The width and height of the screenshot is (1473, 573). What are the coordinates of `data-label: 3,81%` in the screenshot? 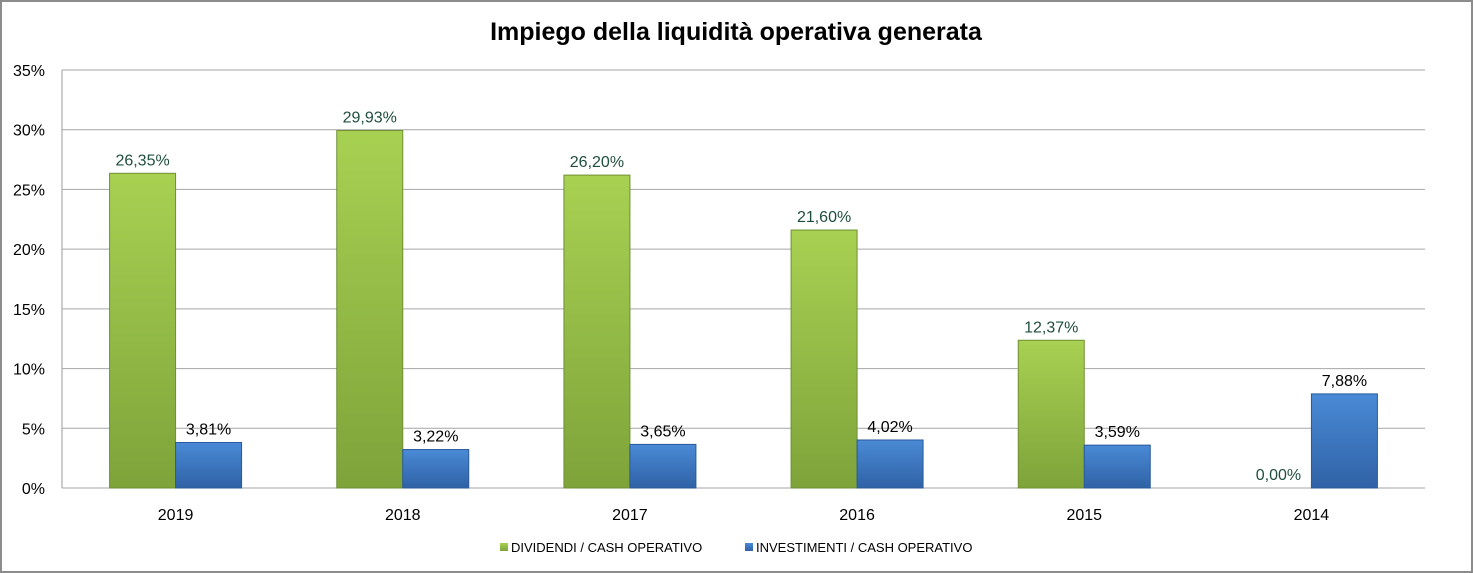 It's located at (208, 429).